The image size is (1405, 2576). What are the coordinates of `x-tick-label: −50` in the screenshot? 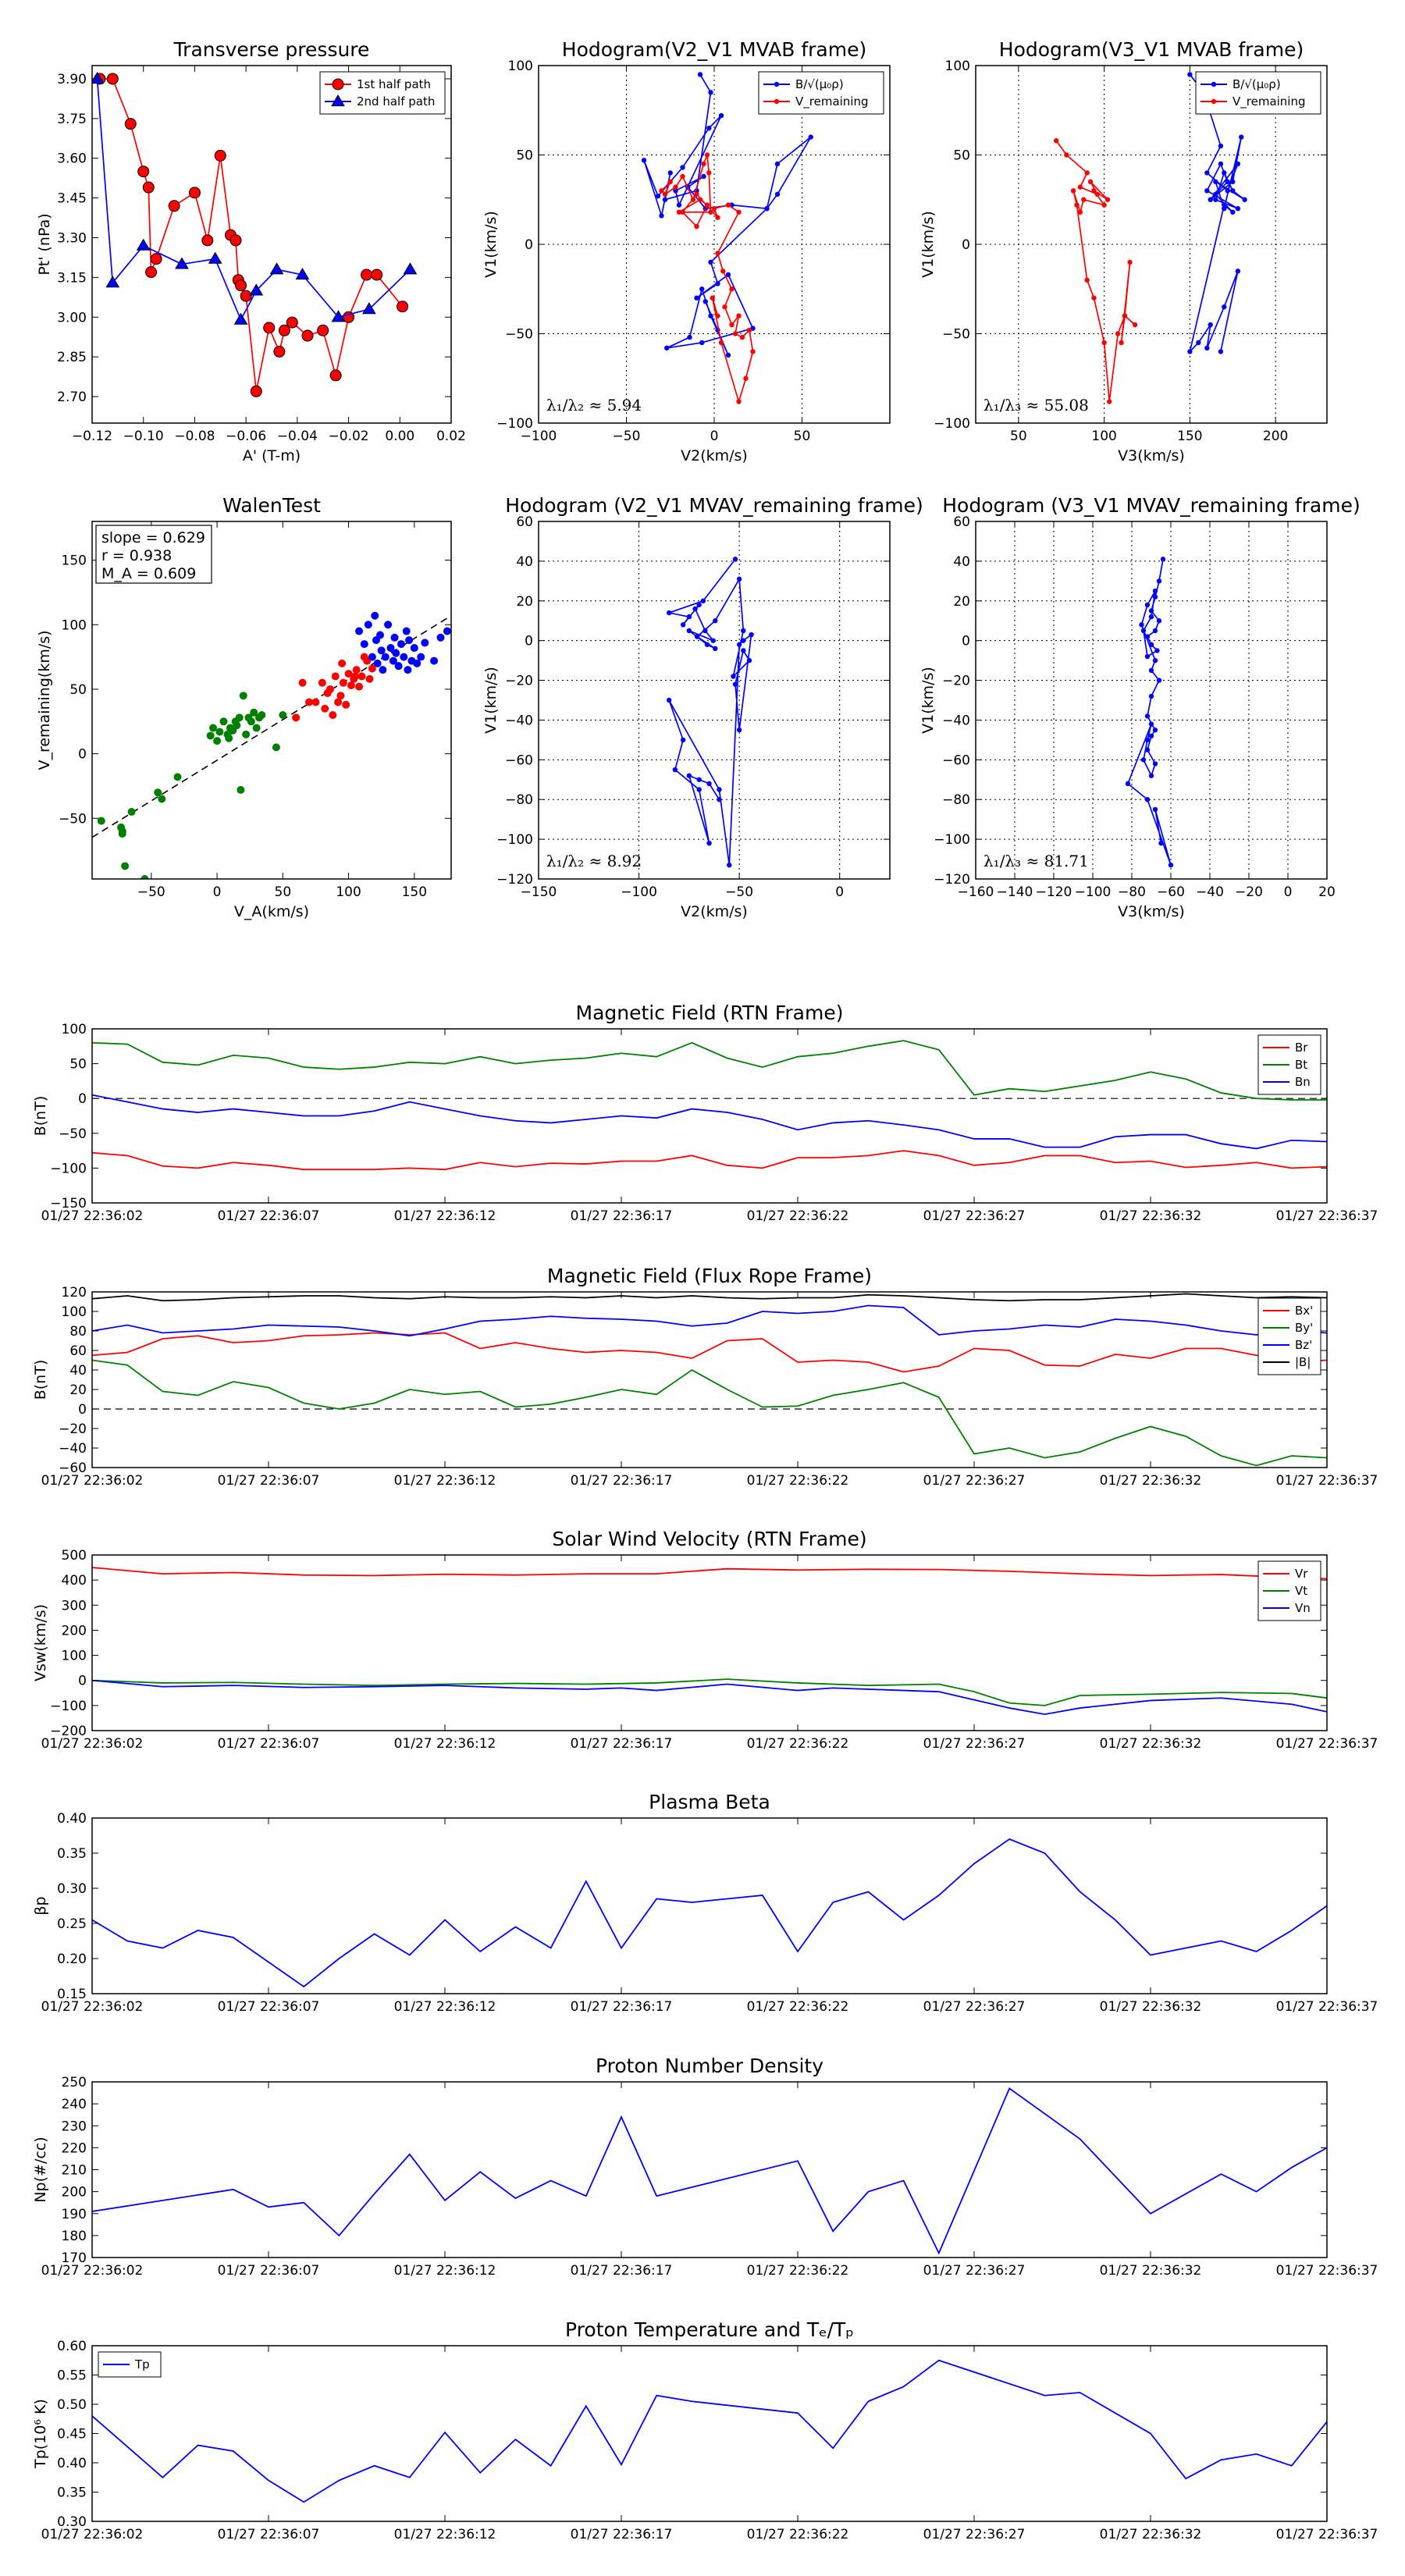 It's located at (739, 892).